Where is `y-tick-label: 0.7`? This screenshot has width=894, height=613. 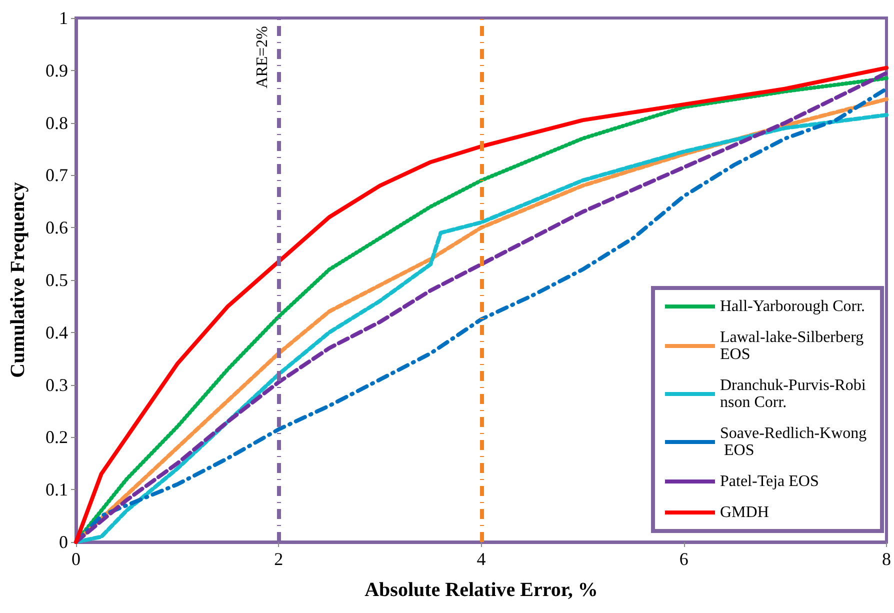
y-tick-label: 0.7 is located at coordinates (57, 175).